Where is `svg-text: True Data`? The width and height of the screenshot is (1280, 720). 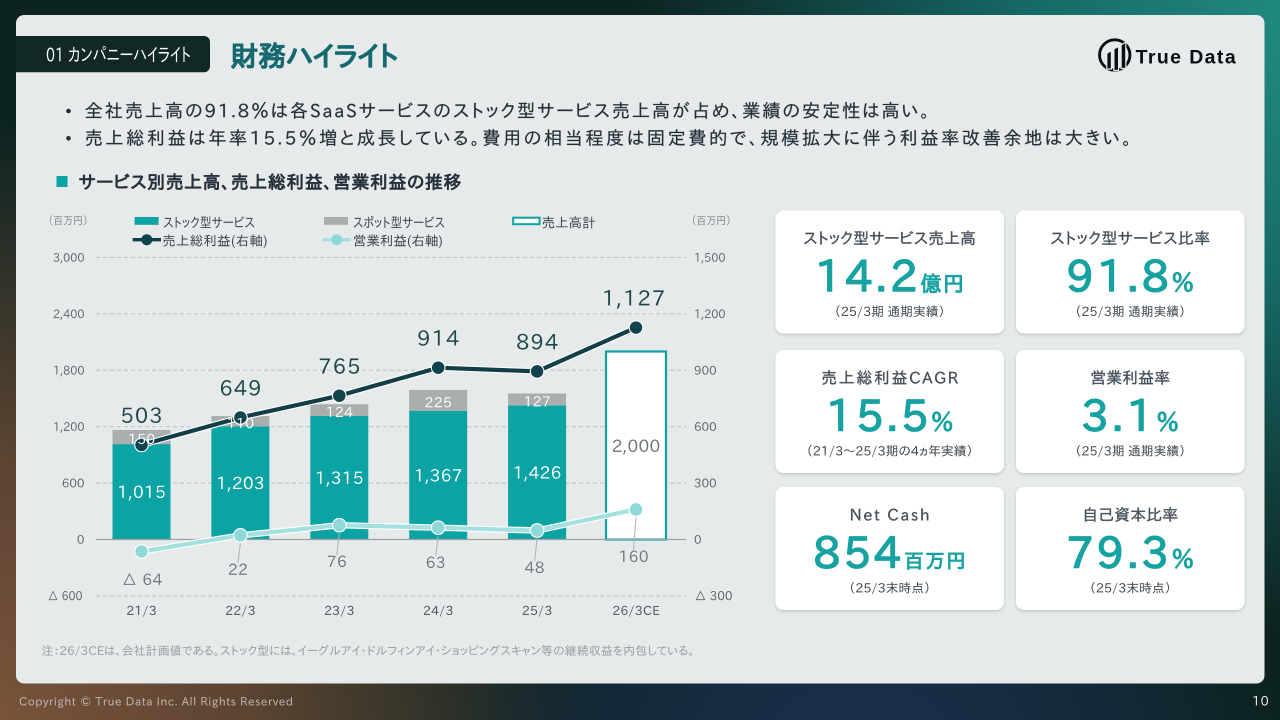 svg-text: True Data is located at coordinates (1186, 58).